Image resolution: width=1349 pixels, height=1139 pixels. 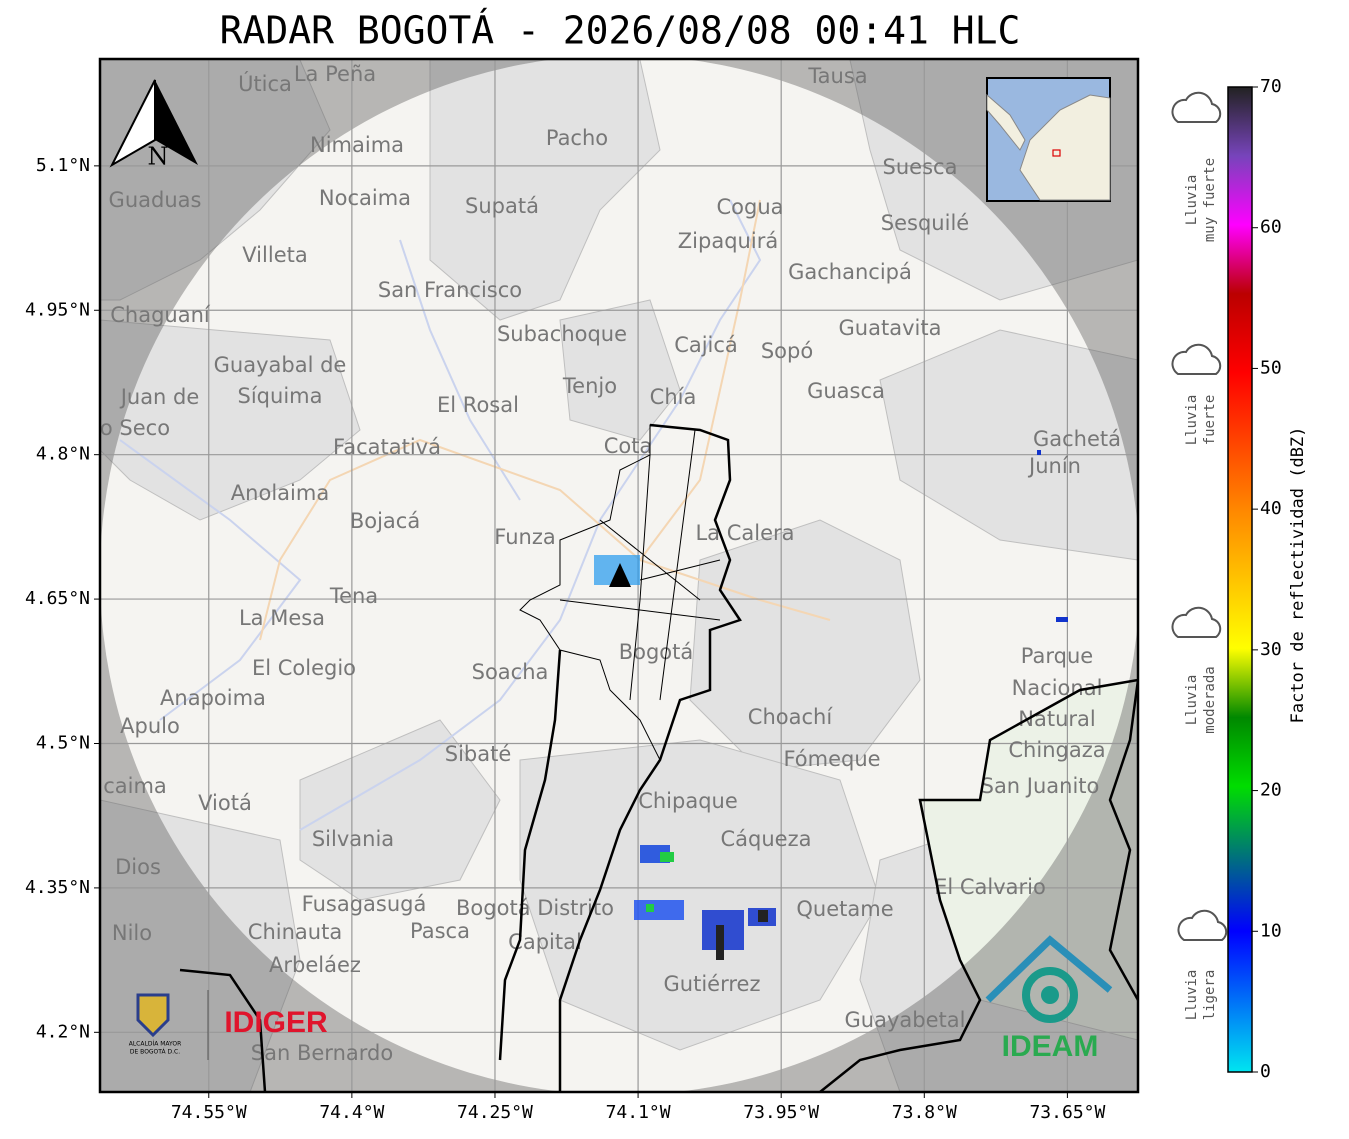 What do you see at coordinates (282, 618) in the screenshot?
I see `place-label: La Mesa` at bounding box center [282, 618].